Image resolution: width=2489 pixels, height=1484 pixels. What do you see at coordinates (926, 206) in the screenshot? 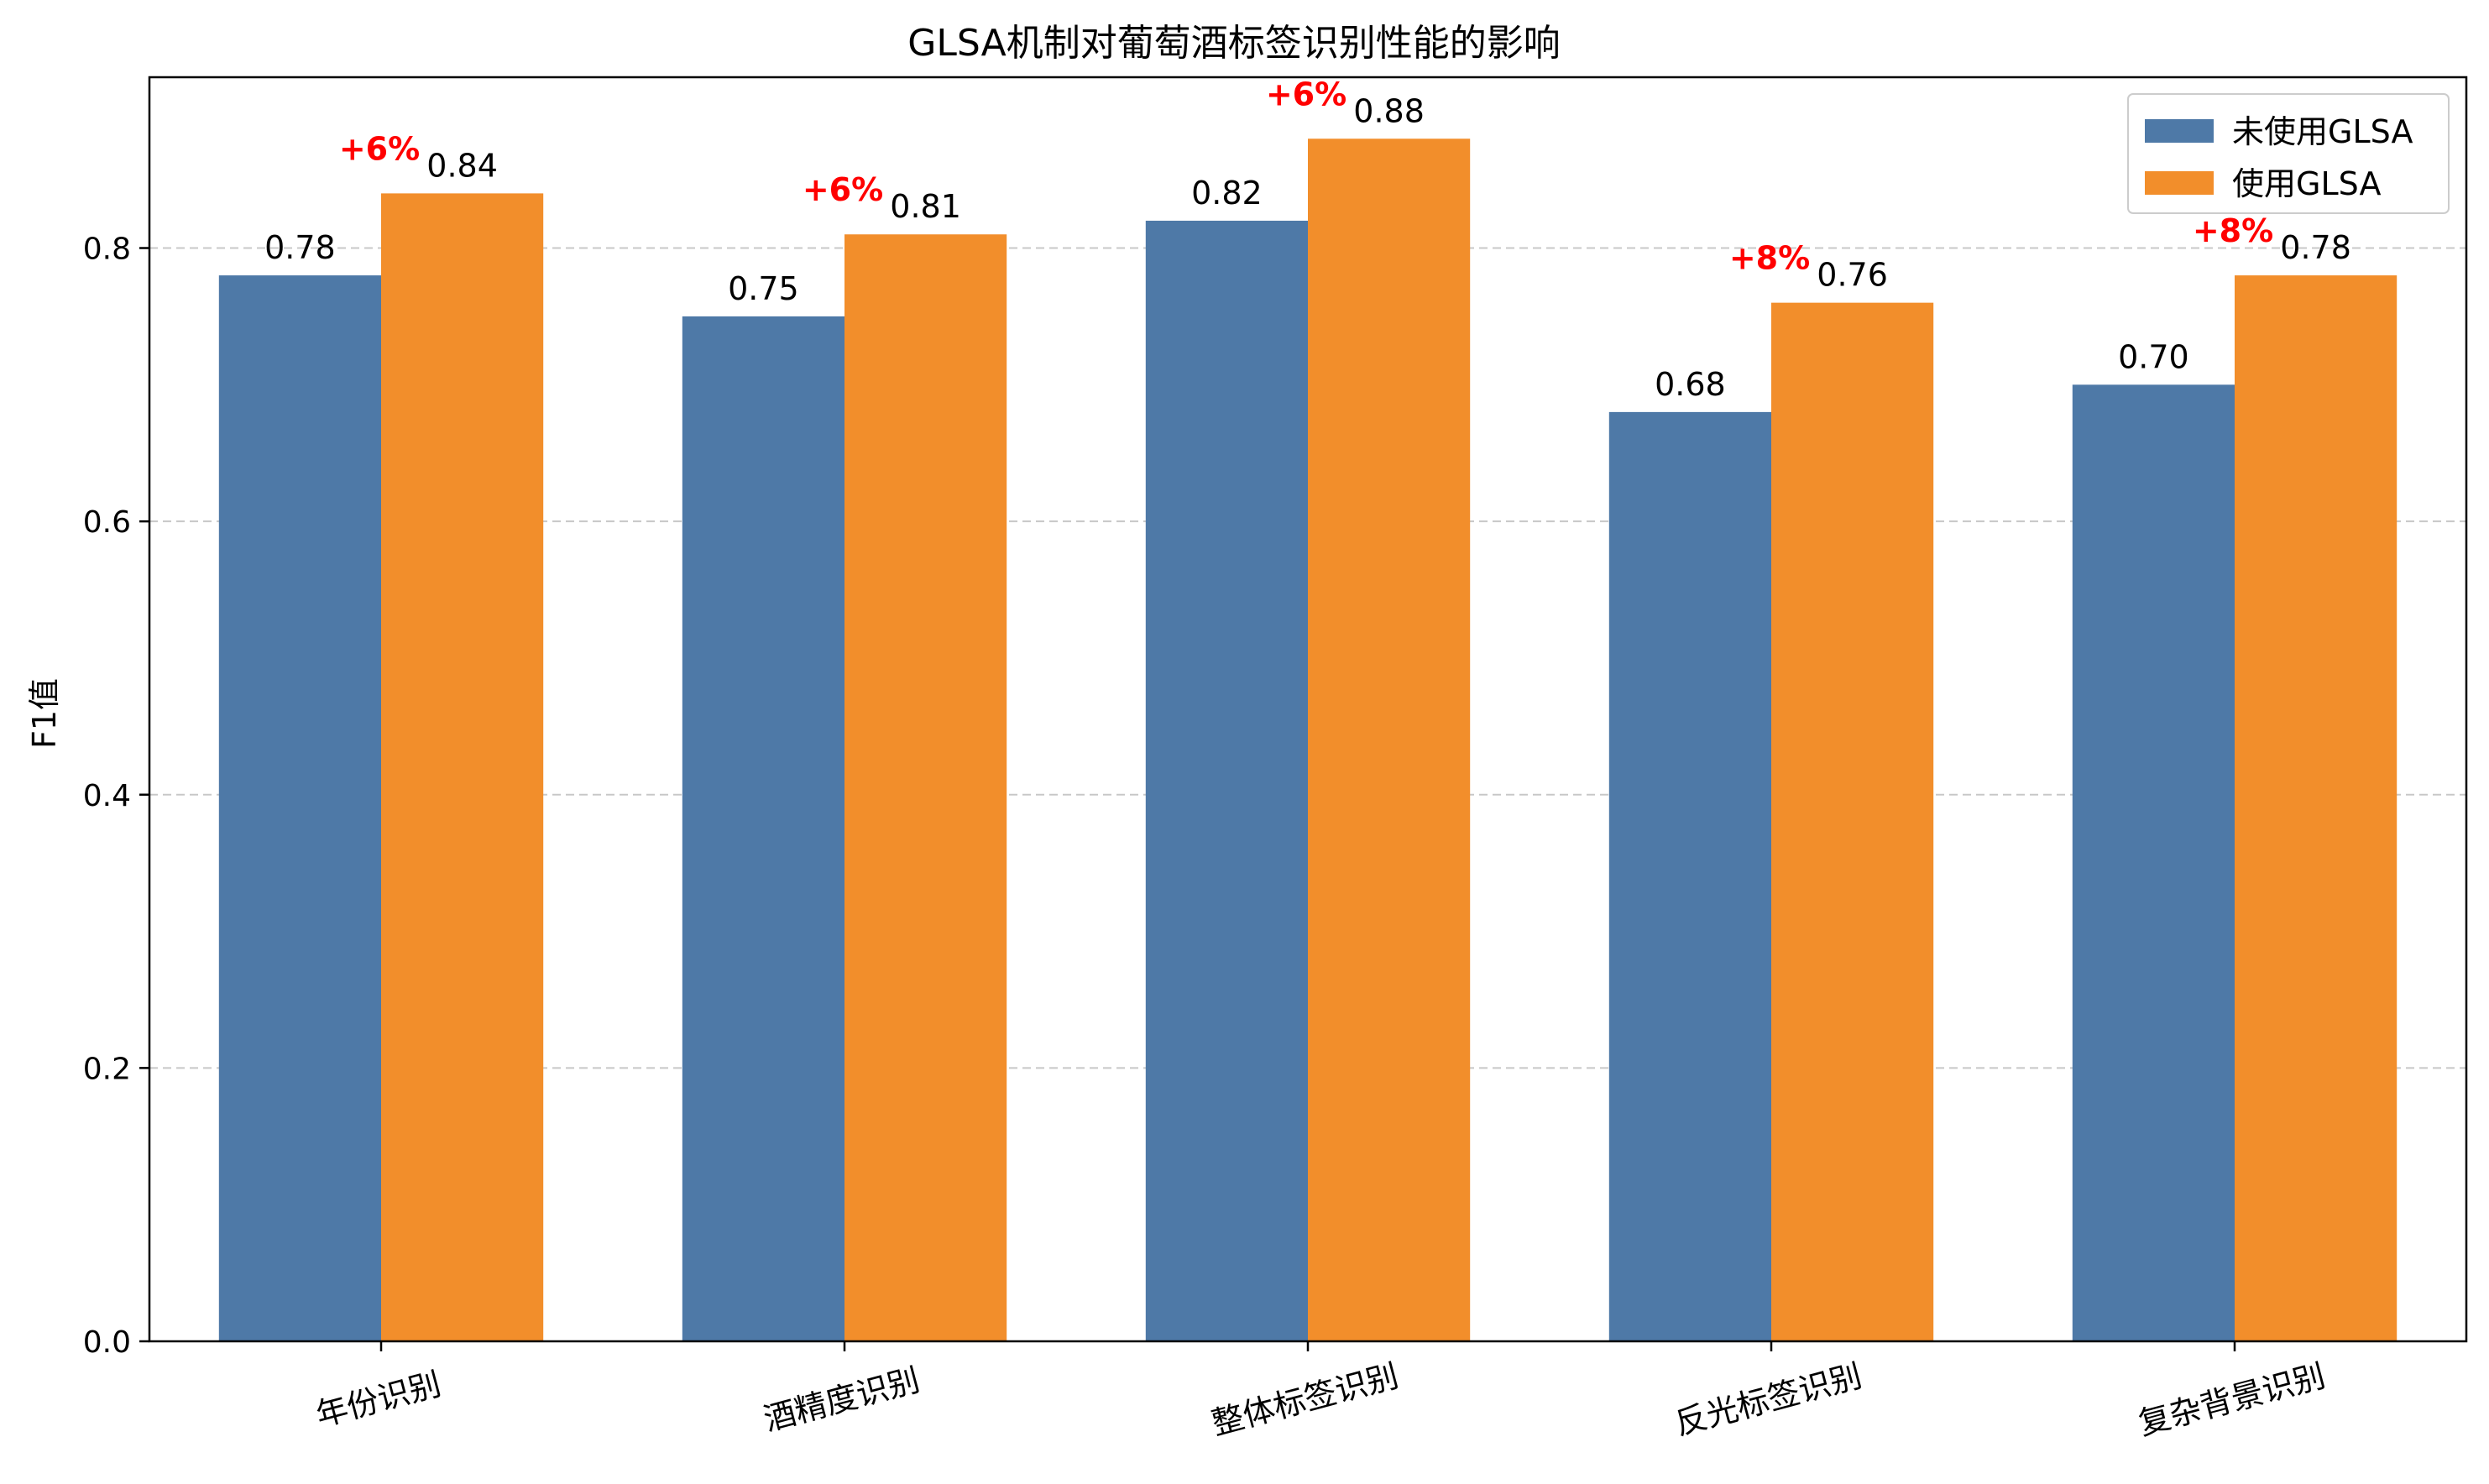
I see `value-label: 0.81` at bounding box center [926, 206].